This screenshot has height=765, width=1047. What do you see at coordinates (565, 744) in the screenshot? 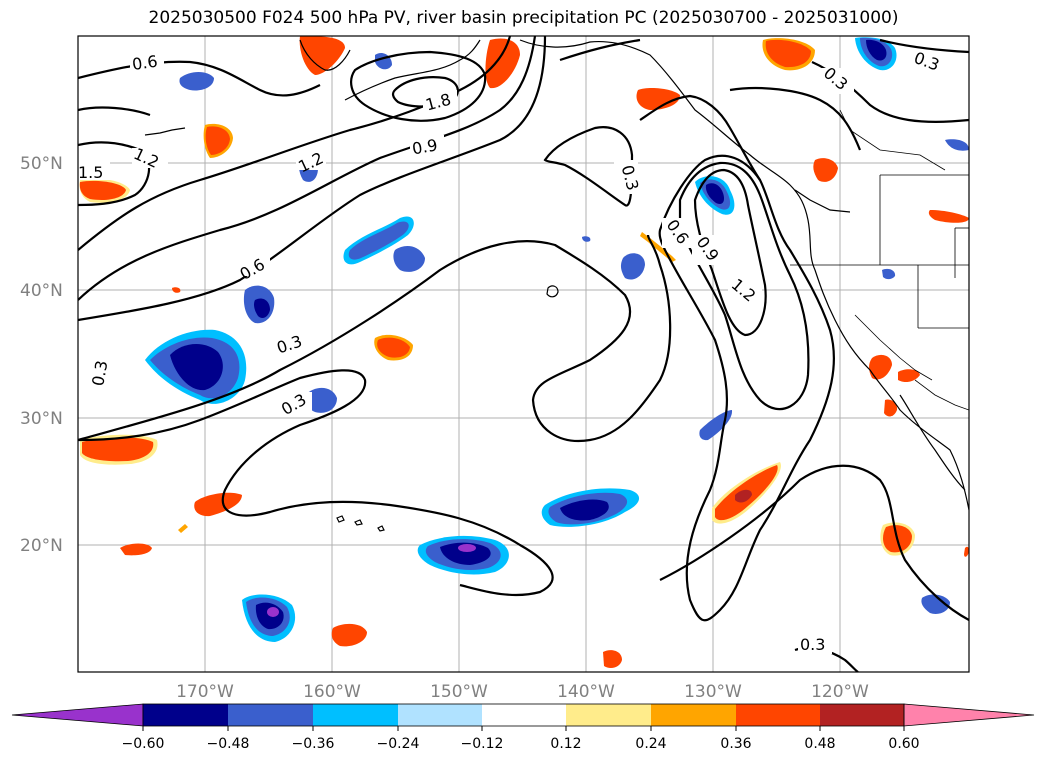
I see `colorbar-tick-label: 0.12` at bounding box center [565, 744].